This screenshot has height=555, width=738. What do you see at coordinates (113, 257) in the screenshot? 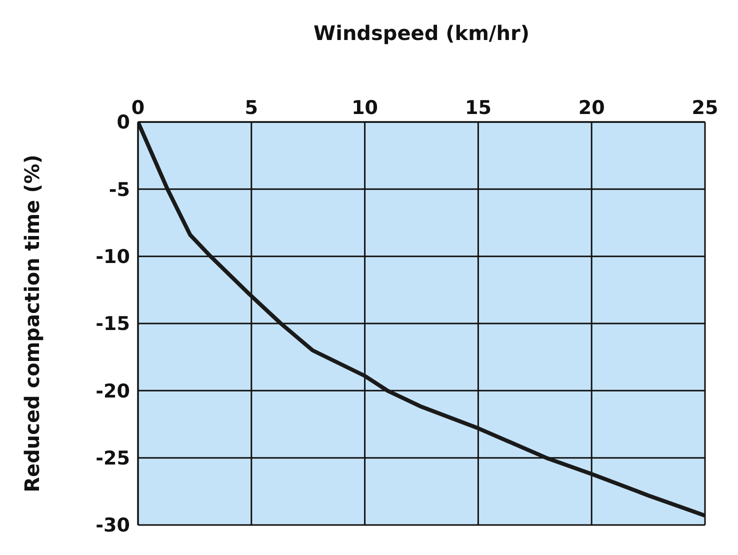
I see `y-tick-label: -10` at bounding box center [113, 257].